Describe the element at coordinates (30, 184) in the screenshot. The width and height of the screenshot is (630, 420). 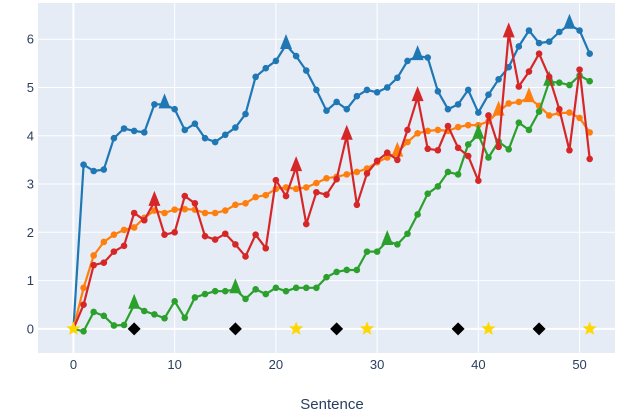
I see `y-tick-label: 3` at that location.